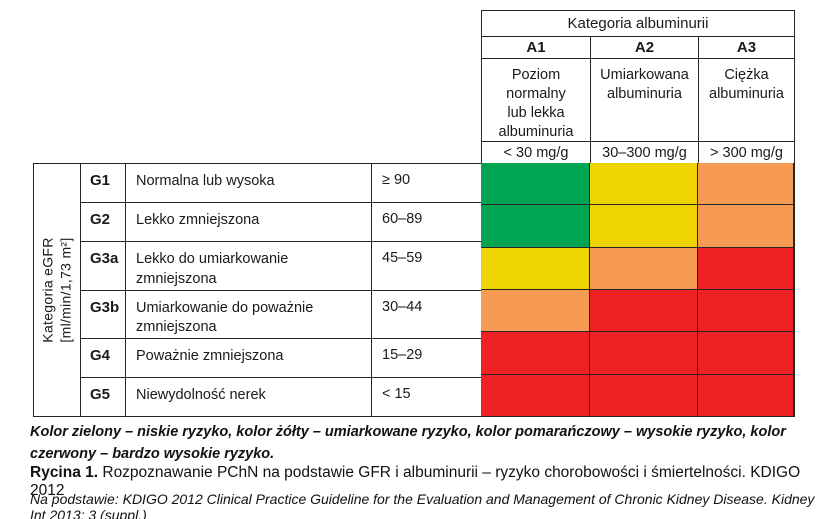 The width and height of the screenshot is (828, 519). Describe the element at coordinates (427, 183) in the screenshot. I see `gfr-range-g1: ≥ 90` at that location.